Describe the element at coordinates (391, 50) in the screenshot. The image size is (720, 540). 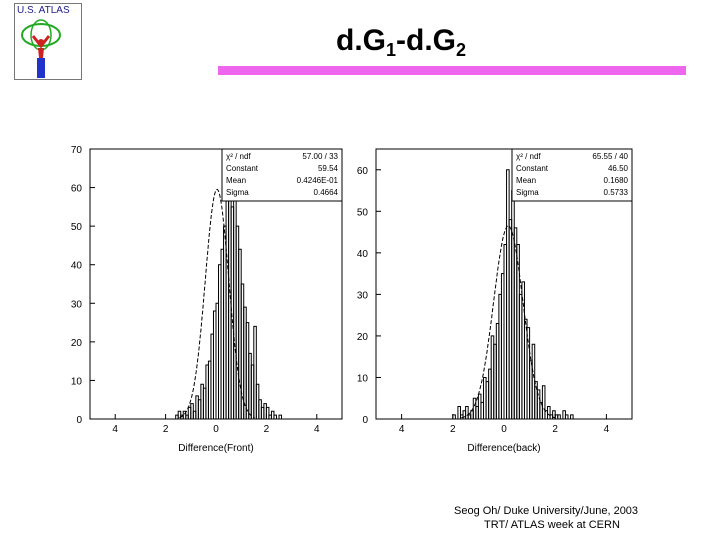
I see `title-sub-1: 1` at that location.